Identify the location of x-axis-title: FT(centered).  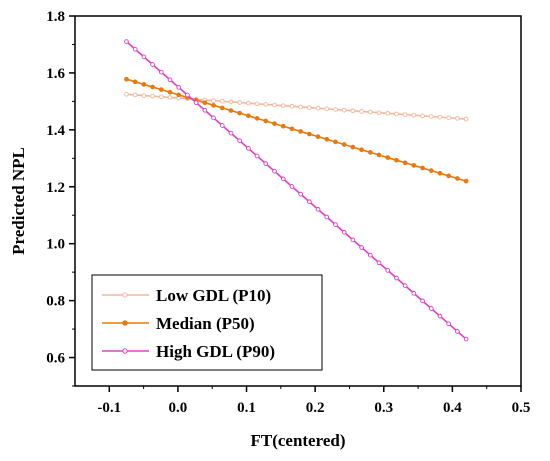
(297, 440).